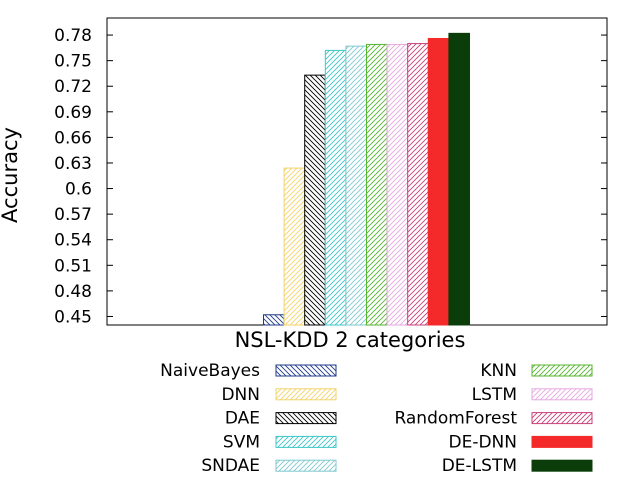 This screenshot has width=640, height=480. What do you see at coordinates (242, 419) in the screenshot?
I see `legend-label-dae: DAE` at bounding box center [242, 419].